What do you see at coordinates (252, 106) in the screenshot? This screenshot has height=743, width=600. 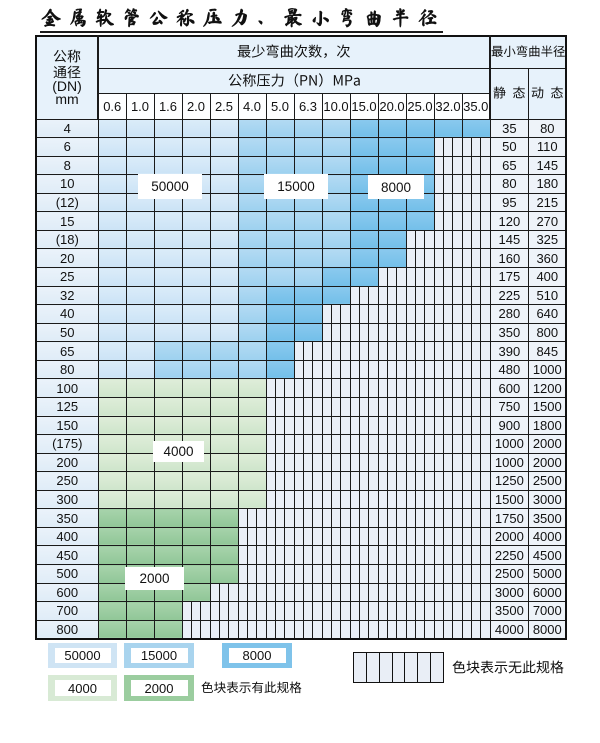 I see `pressure-col-4.0: 4.0` at bounding box center [252, 106].